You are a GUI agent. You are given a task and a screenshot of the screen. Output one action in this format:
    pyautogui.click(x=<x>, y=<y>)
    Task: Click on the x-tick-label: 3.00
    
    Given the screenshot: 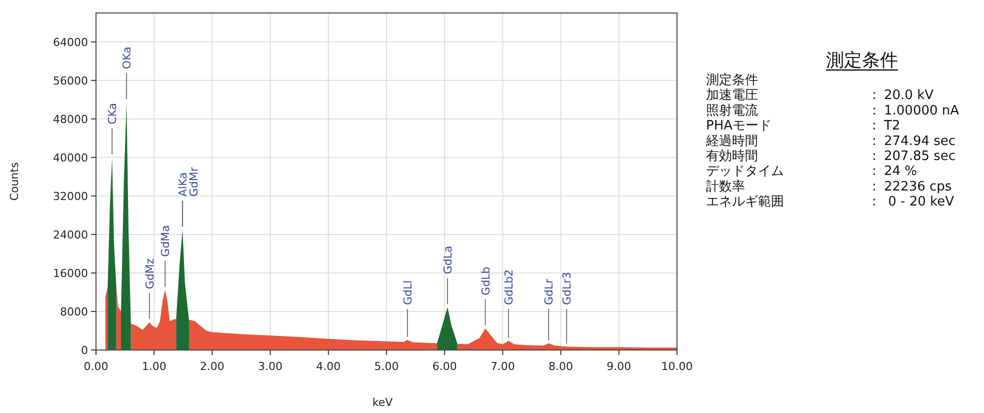 What is the action you would take?
    pyautogui.click(x=270, y=366)
    